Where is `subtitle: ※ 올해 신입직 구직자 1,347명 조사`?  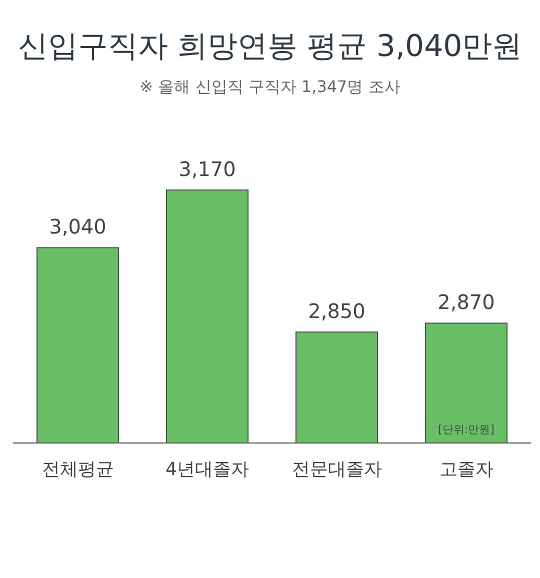
subtitle: ※ 올해 신입직 구직자 1,347명 조사 is located at coordinates (270, 86).